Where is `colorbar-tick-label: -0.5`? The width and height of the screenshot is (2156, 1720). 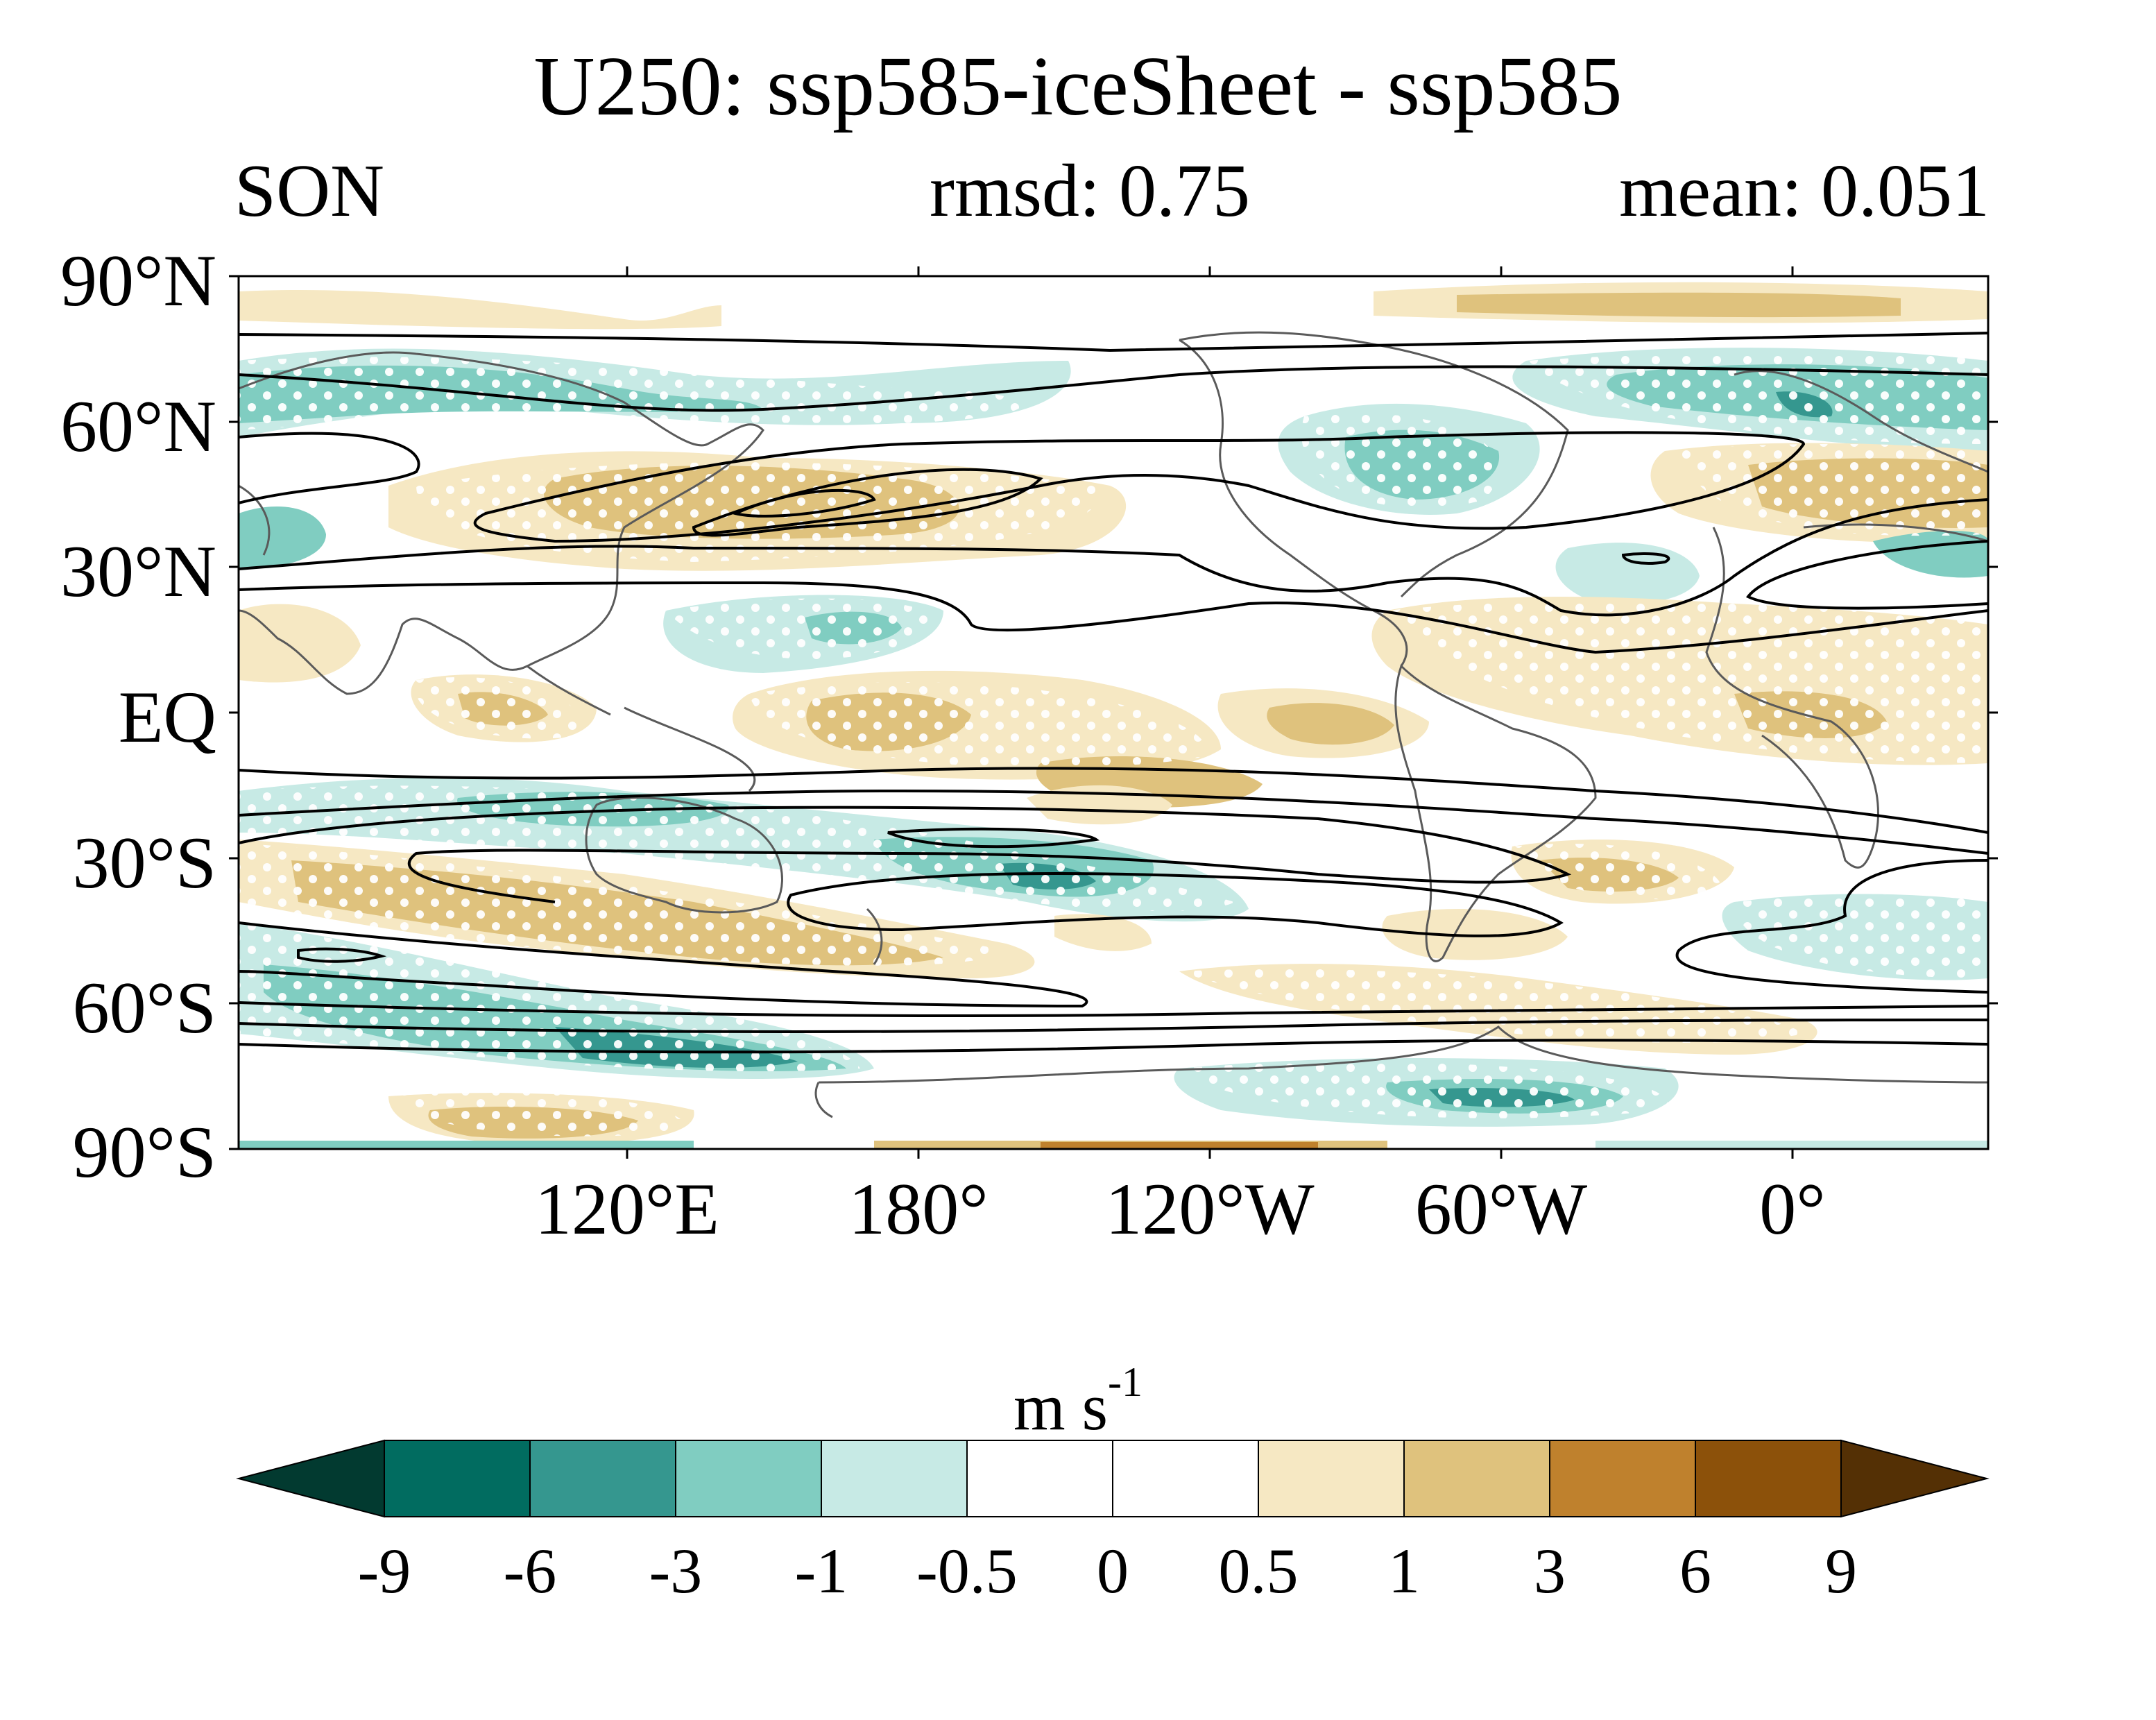 colorbar-tick-label: -0.5 is located at coordinates (967, 1570).